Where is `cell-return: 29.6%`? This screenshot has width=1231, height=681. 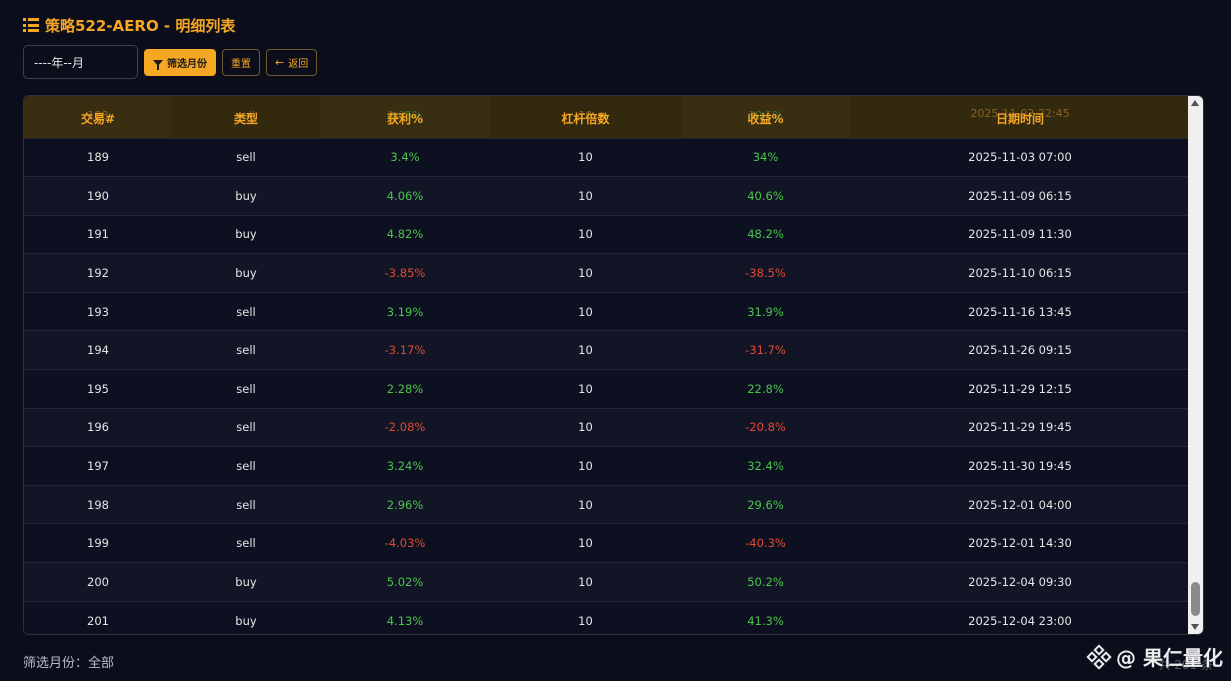
cell-return: 29.6% is located at coordinates (765, 504).